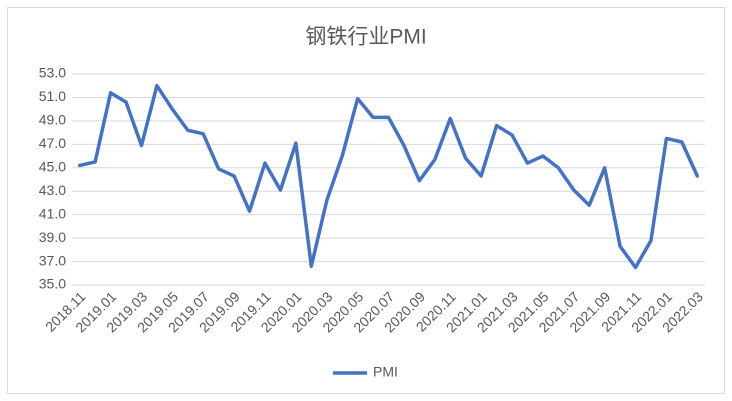 The width and height of the screenshot is (732, 401). What do you see at coordinates (52, 120) in the screenshot?
I see `y-tick-label: 49.0` at bounding box center [52, 120].